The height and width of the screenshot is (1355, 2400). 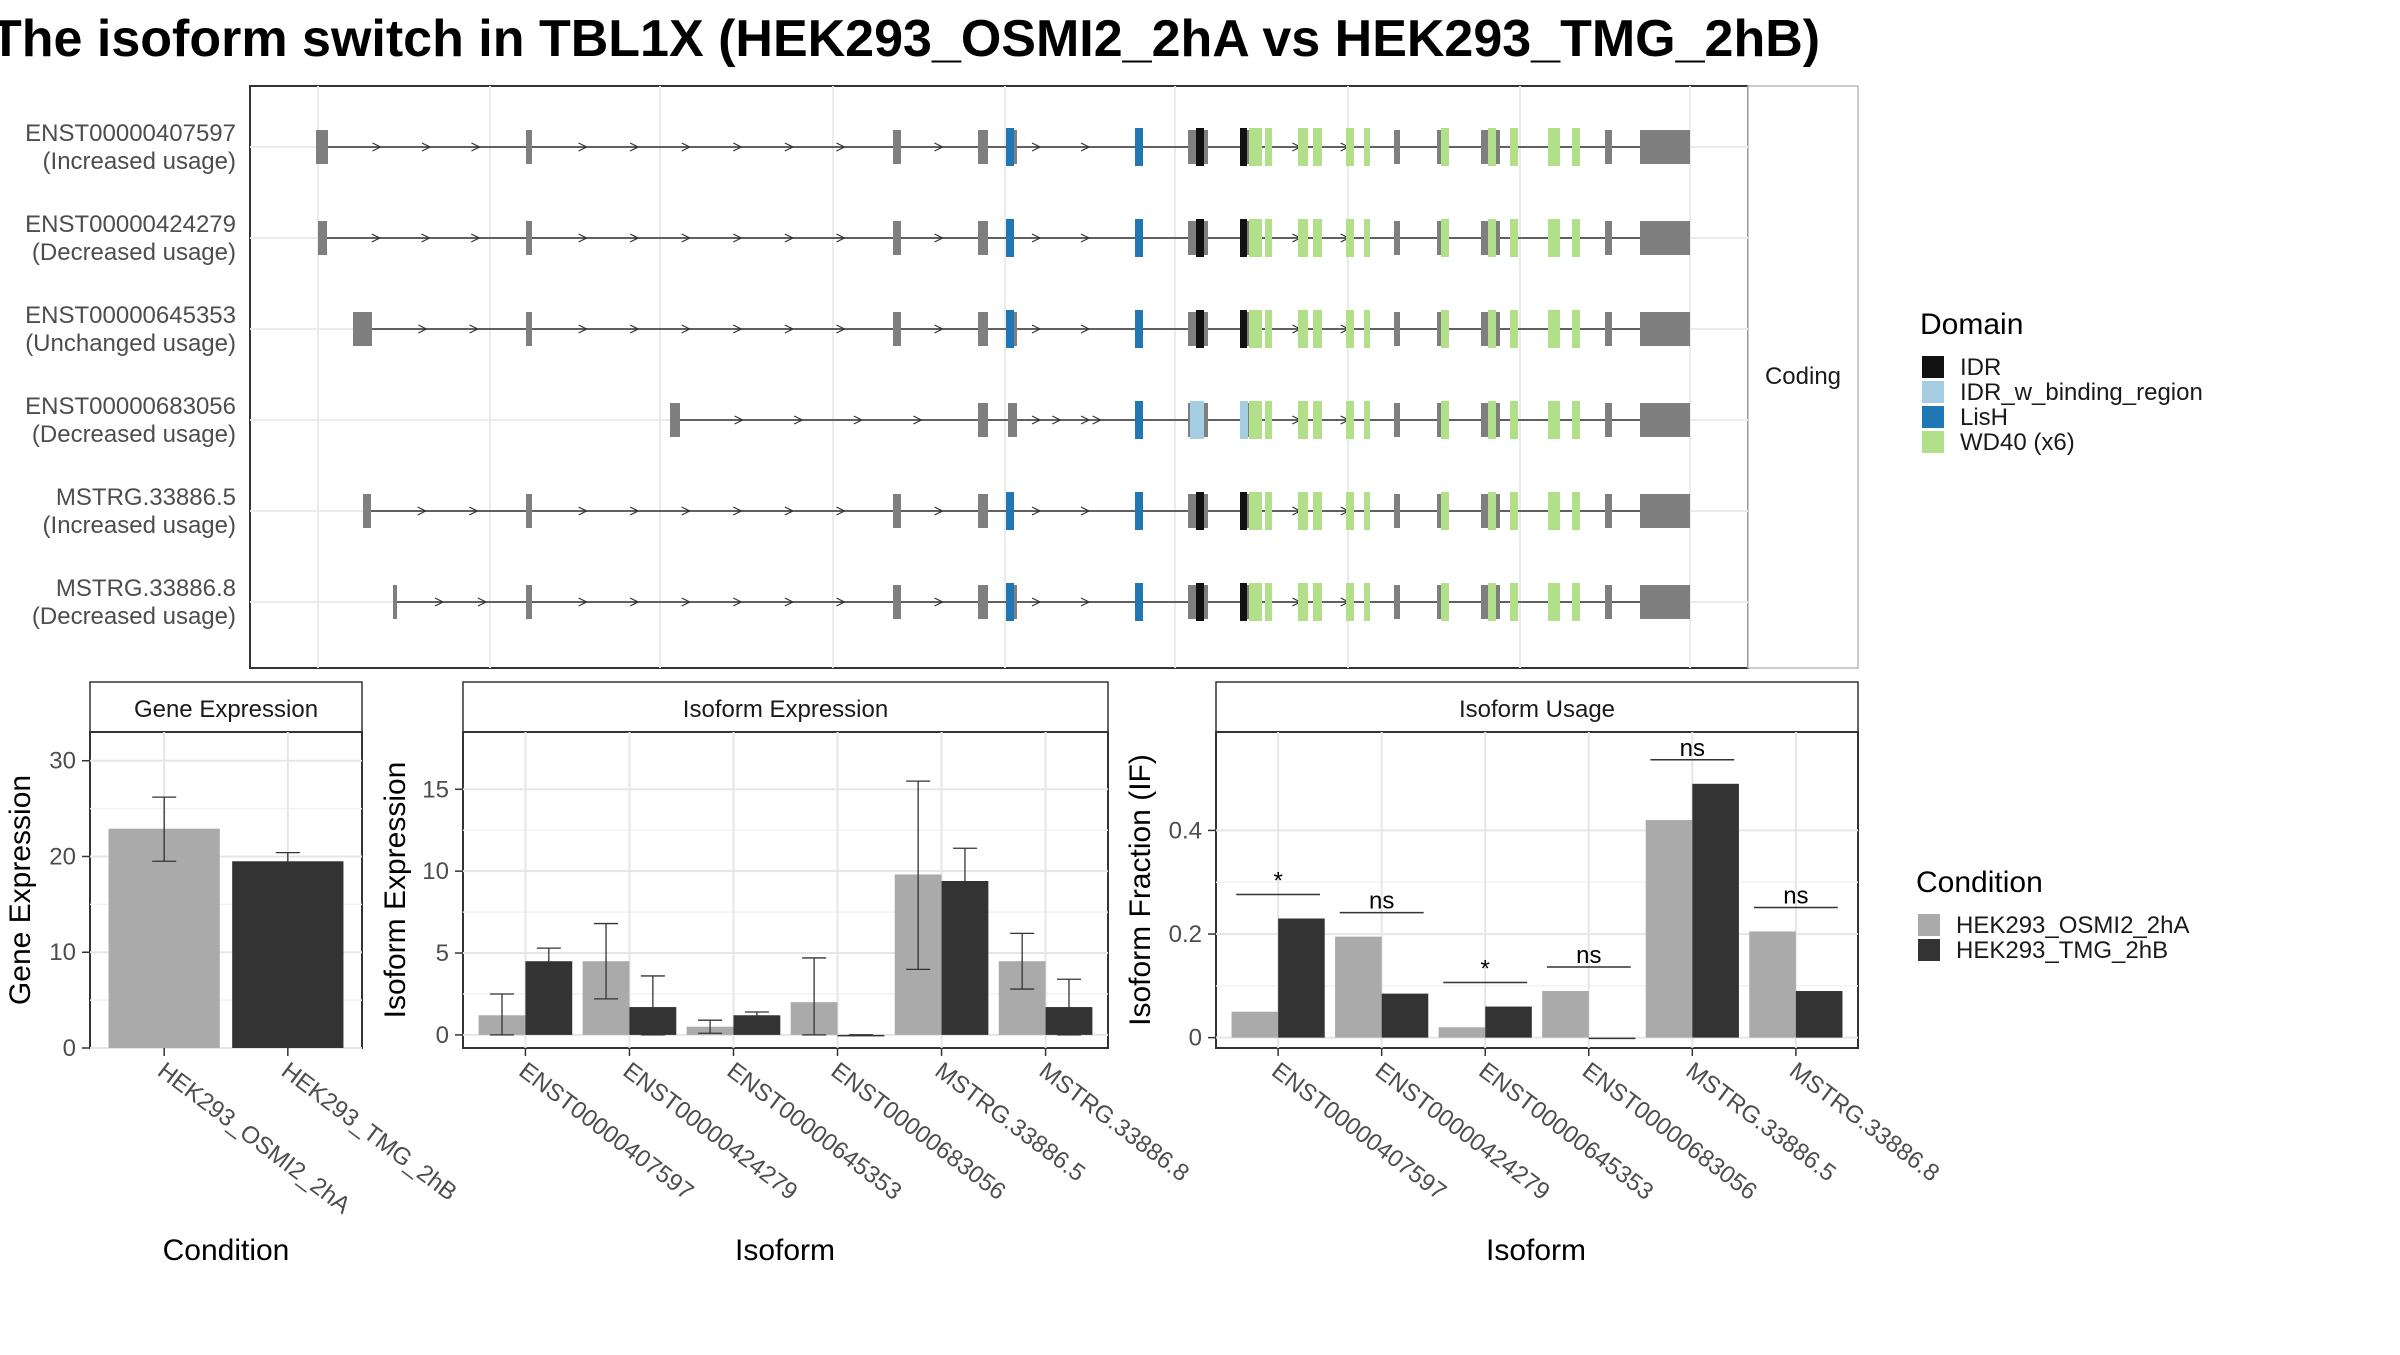 What do you see at coordinates (1195, 1038) in the screenshot?
I see `y-tick-label: 0` at bounding box center [1195, 1038].